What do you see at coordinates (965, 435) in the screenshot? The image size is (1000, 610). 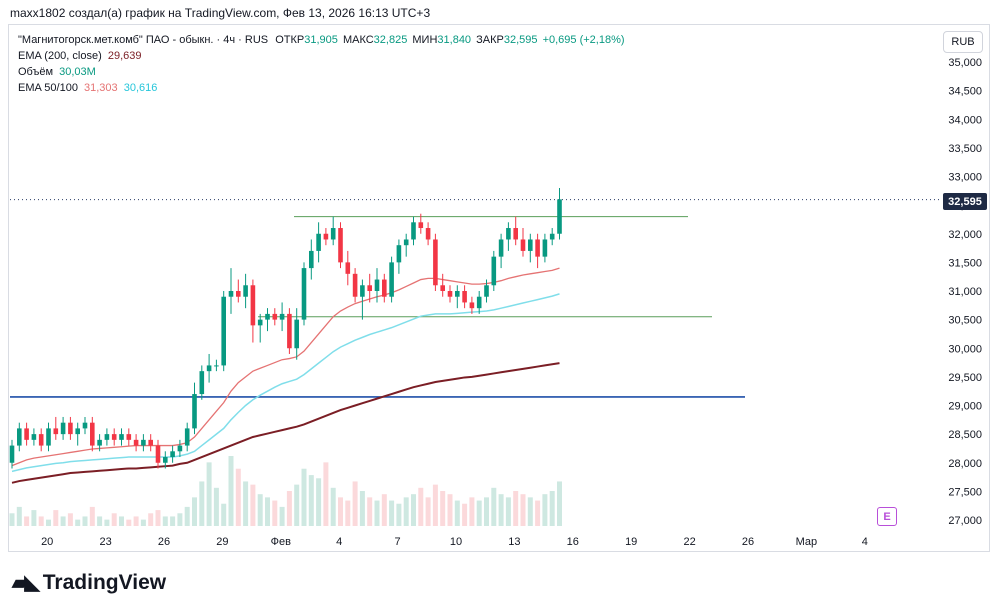 I see `y-tick-label: 28,500` at bounding box center [965, 435].